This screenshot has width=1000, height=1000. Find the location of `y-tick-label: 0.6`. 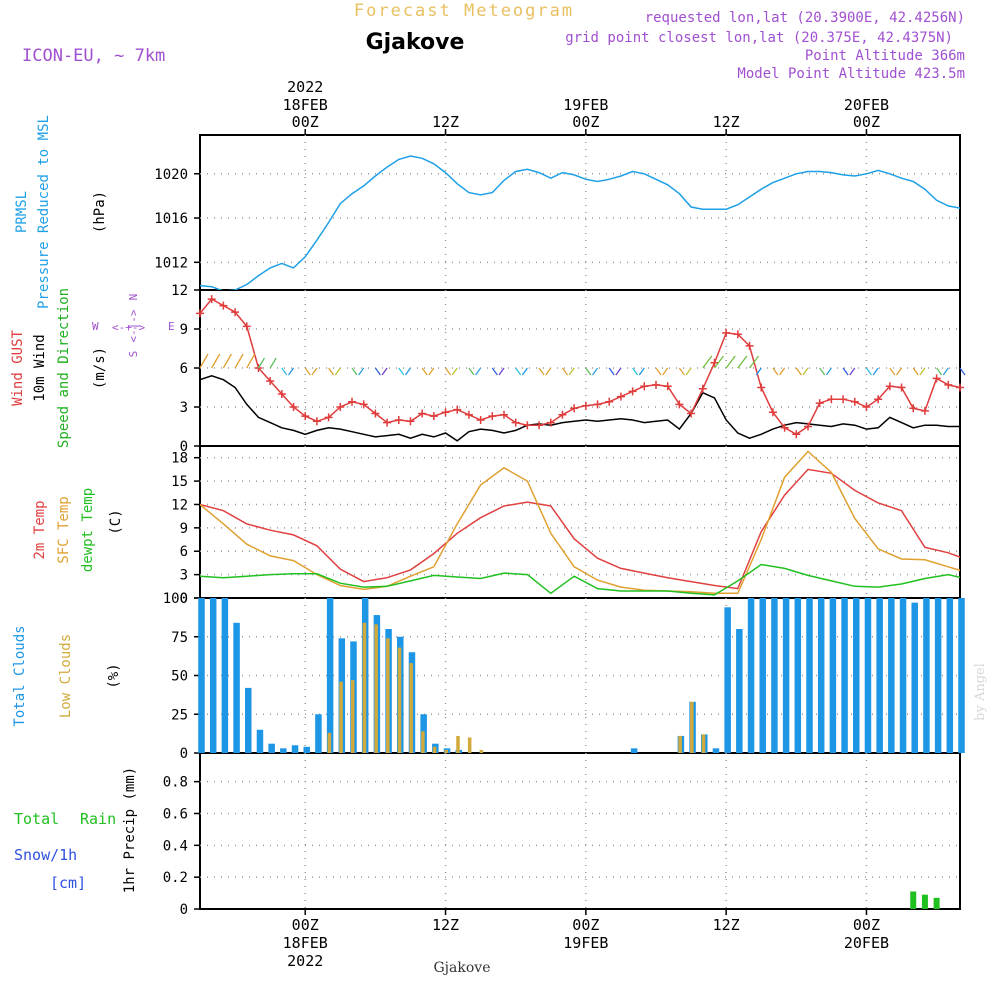

y-tick-label: 0.6 is located at coordinates (175, 814).